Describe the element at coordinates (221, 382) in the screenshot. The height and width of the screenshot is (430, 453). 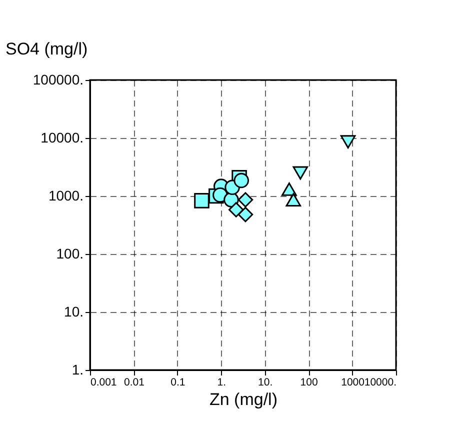
I see `x-tick-label: 1.` at that location.